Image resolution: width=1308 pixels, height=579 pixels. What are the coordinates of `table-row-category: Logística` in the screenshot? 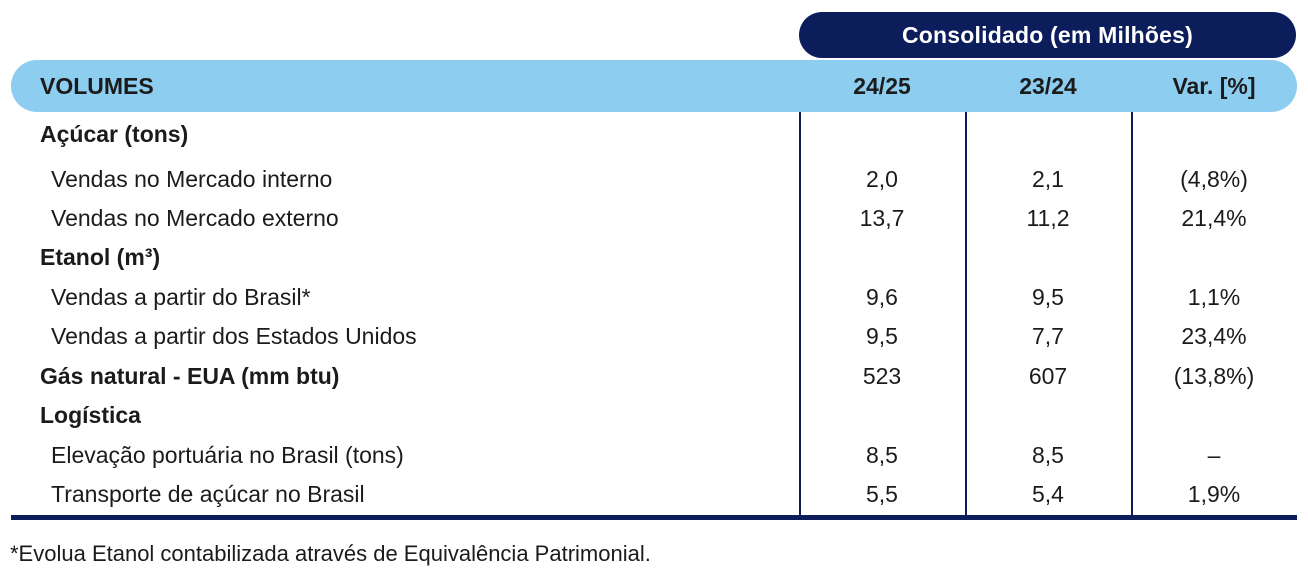 It's located at (654, 415).